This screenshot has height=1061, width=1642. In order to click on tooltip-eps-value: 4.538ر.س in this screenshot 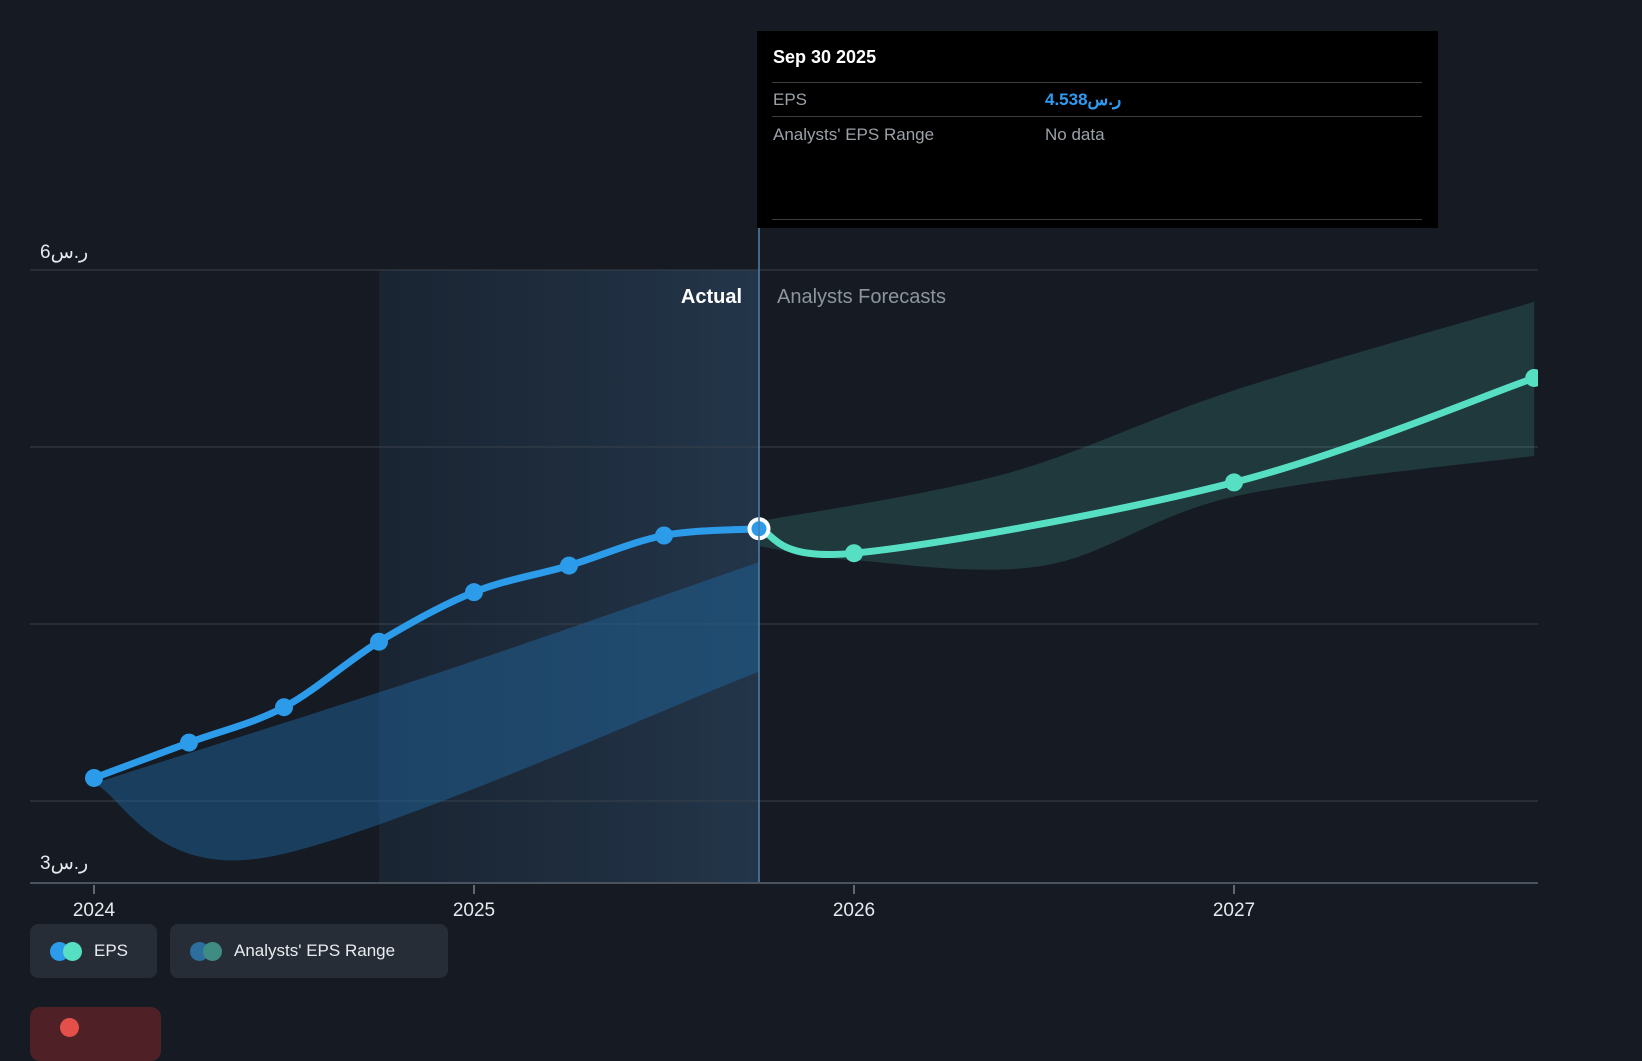, I will do `click(1083, 99)`.